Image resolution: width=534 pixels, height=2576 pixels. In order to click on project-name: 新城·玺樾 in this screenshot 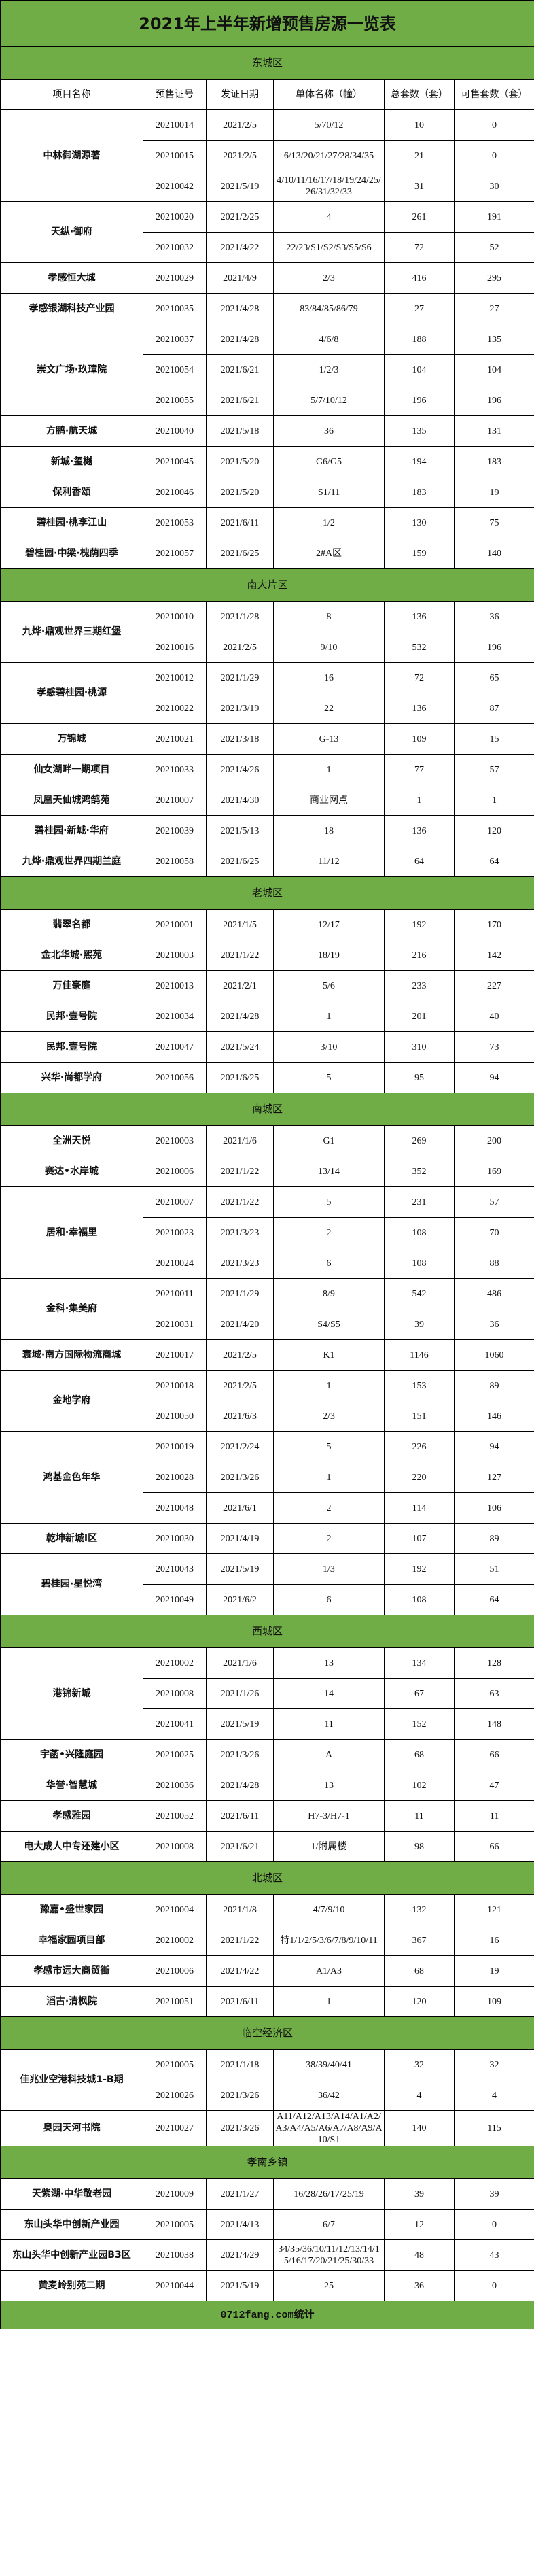, I will do `click(71, 461)`.